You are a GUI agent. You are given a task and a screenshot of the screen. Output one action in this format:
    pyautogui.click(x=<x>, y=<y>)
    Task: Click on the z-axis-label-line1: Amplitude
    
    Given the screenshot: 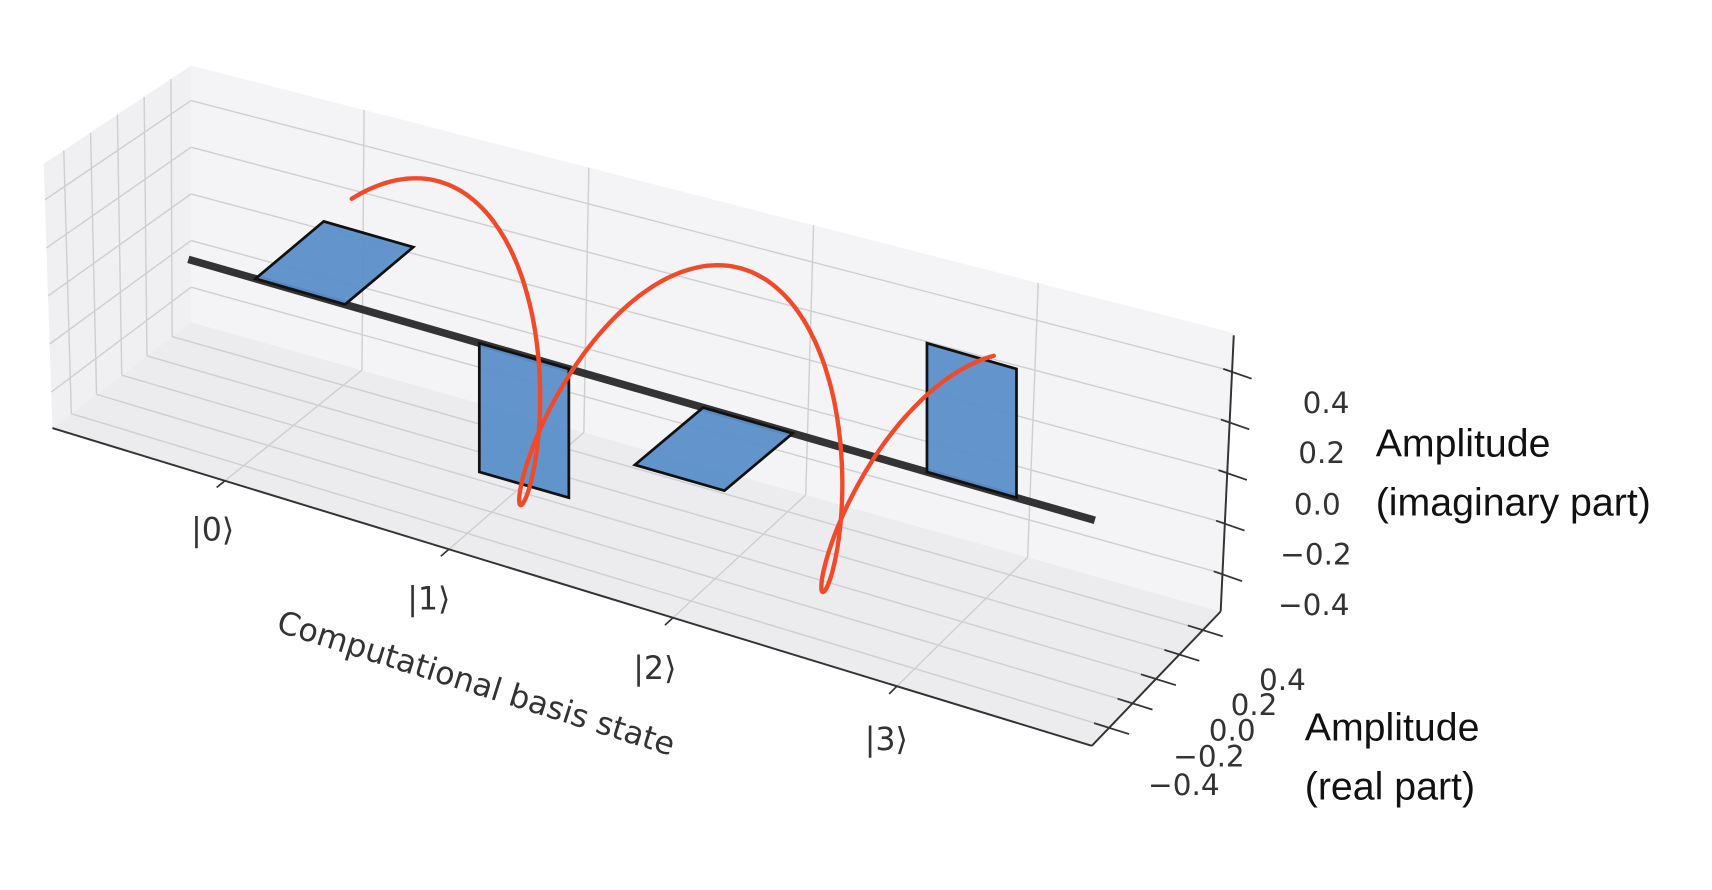 What is the action you would take?
    pyautogui.click(x=1463, y=443)
    